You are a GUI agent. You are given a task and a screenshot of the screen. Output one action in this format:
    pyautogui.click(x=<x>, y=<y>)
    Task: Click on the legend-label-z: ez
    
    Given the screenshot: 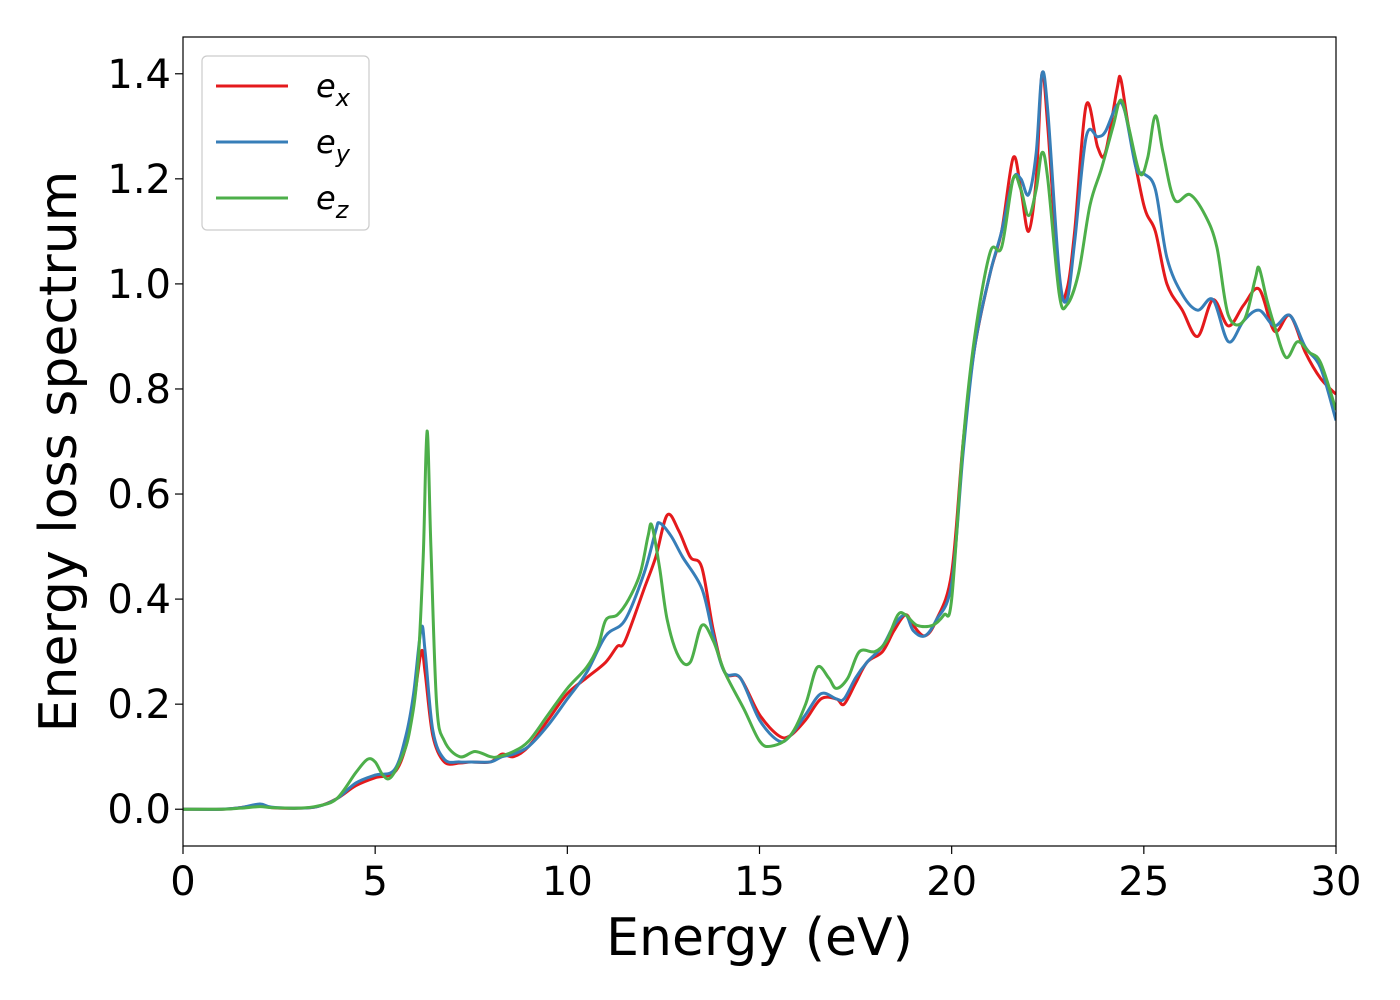 What is the action you would take?
    pyautogui.click(x=333, y=201)
    